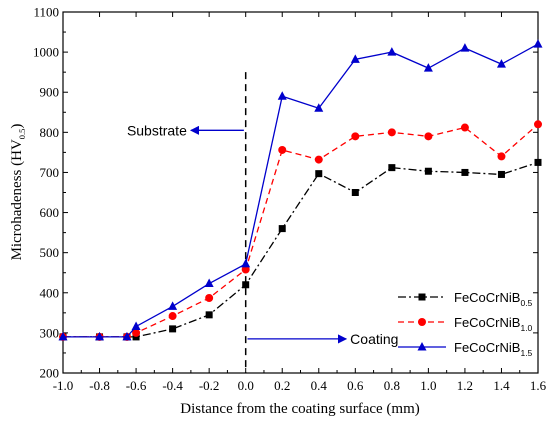 The image size is (550, 424). Describe the element at coordinates (538, 385) in the screenshot. I see `x-tick-label: 1.6` at that location.